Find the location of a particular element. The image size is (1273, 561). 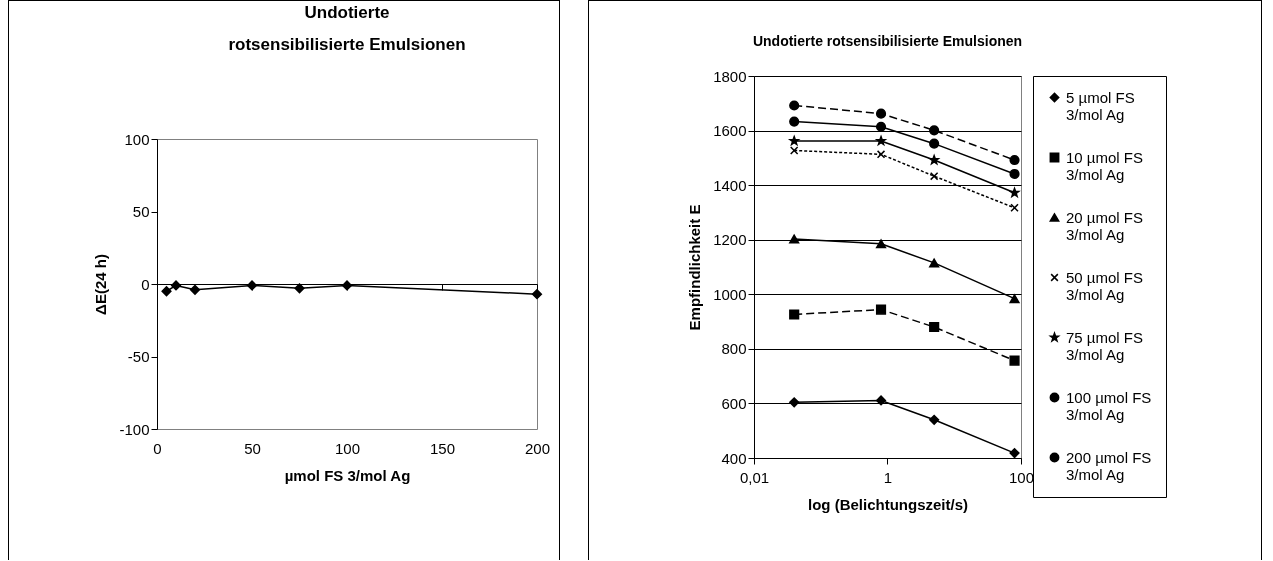

x-tick-label: 200 is located at coordinates (537, 448).